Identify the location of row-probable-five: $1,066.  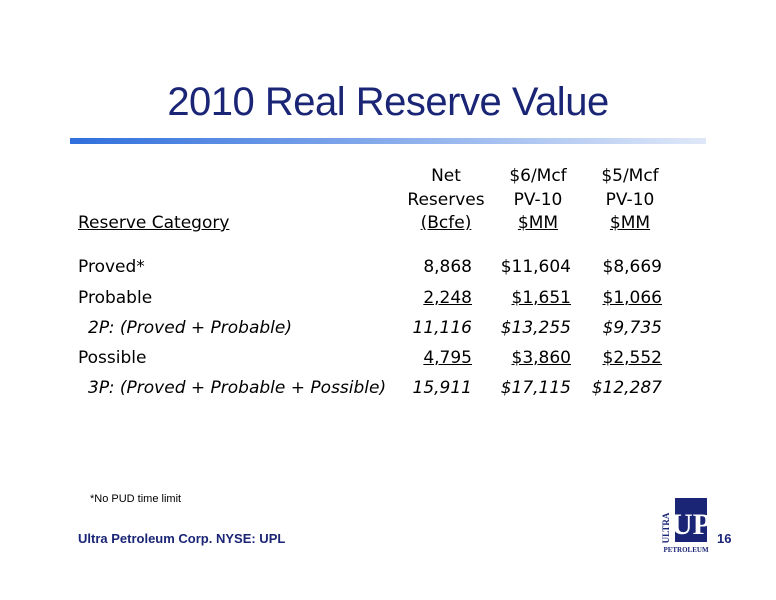
(632, 298).